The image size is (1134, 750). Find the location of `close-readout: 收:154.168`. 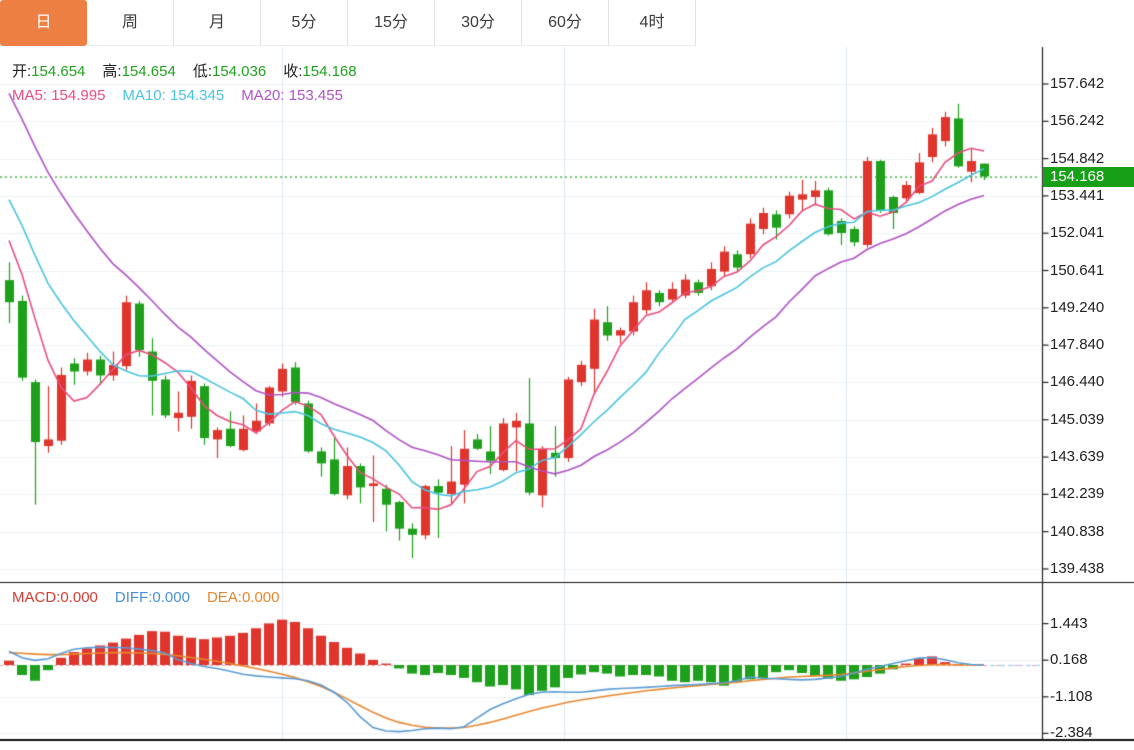

close-readout: 收:154.168 is located at coordinates (320, 71).